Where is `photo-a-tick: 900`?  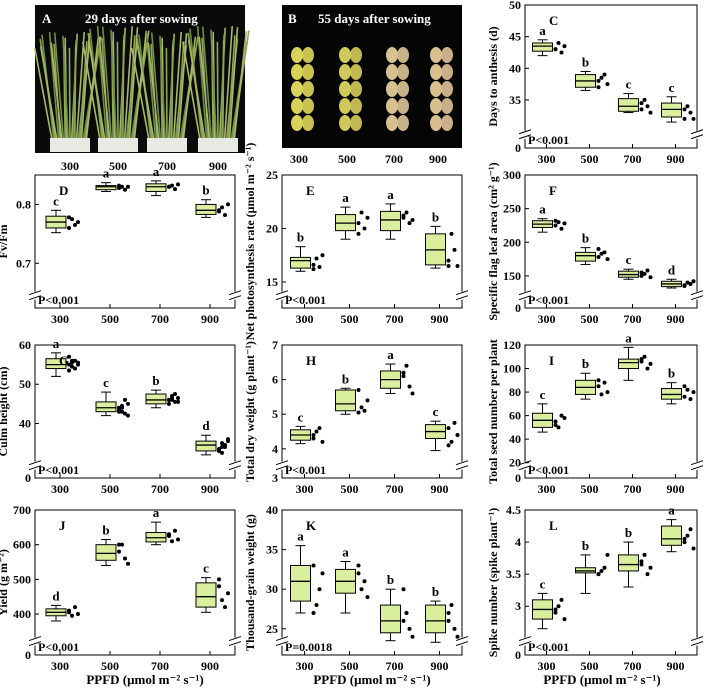 photo-a-tick: 900 is located at coordinates (218, 166).